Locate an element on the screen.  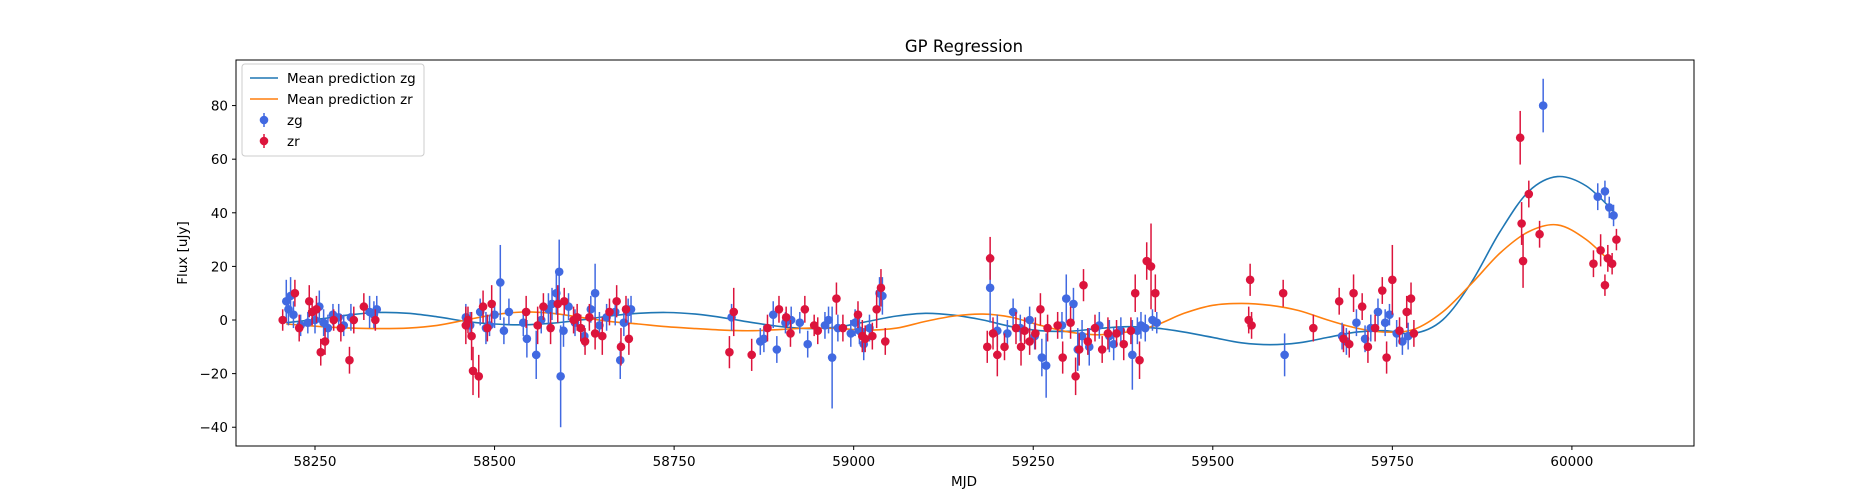
y-tick-label: 60 is located at coordinates (219, 160).